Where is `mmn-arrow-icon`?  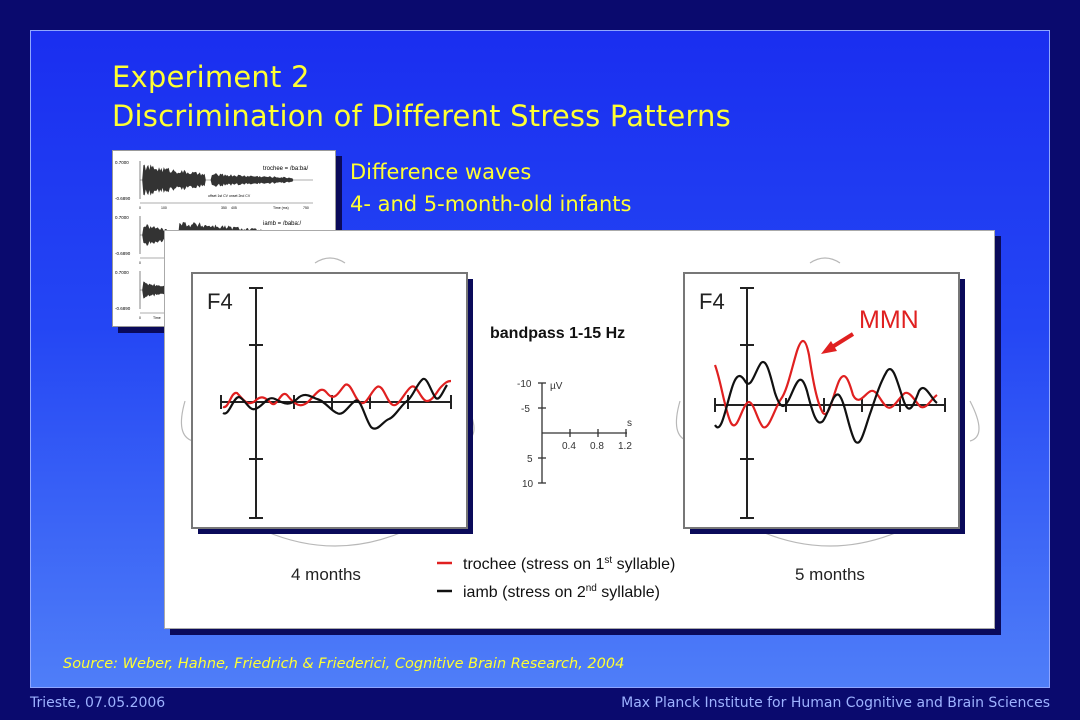
mmn-arrow-icon is located at coordinates (838, 343).